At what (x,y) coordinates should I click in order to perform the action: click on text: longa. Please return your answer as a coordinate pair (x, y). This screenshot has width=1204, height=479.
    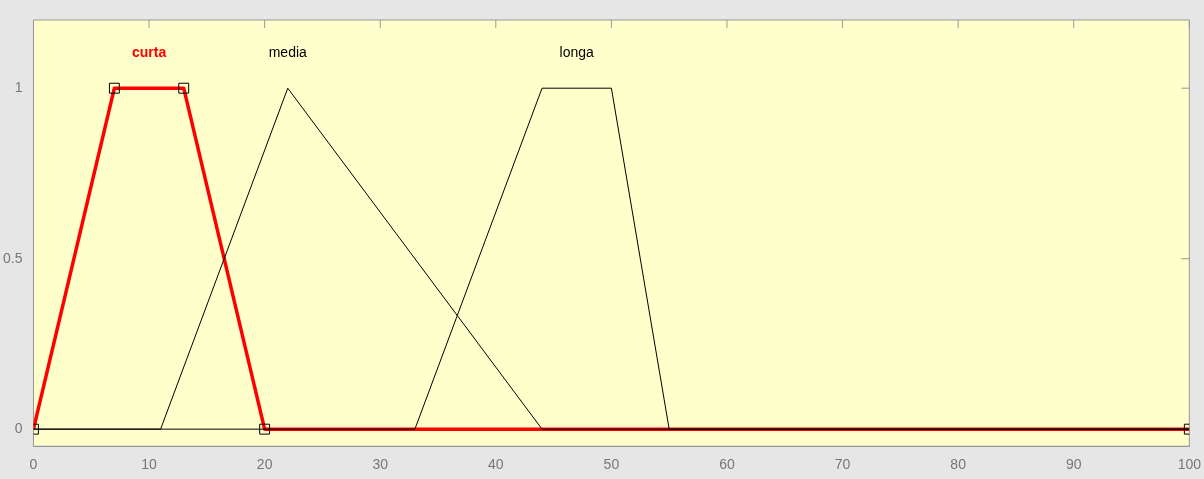
    Looking at the image, I should click on (577, 52).